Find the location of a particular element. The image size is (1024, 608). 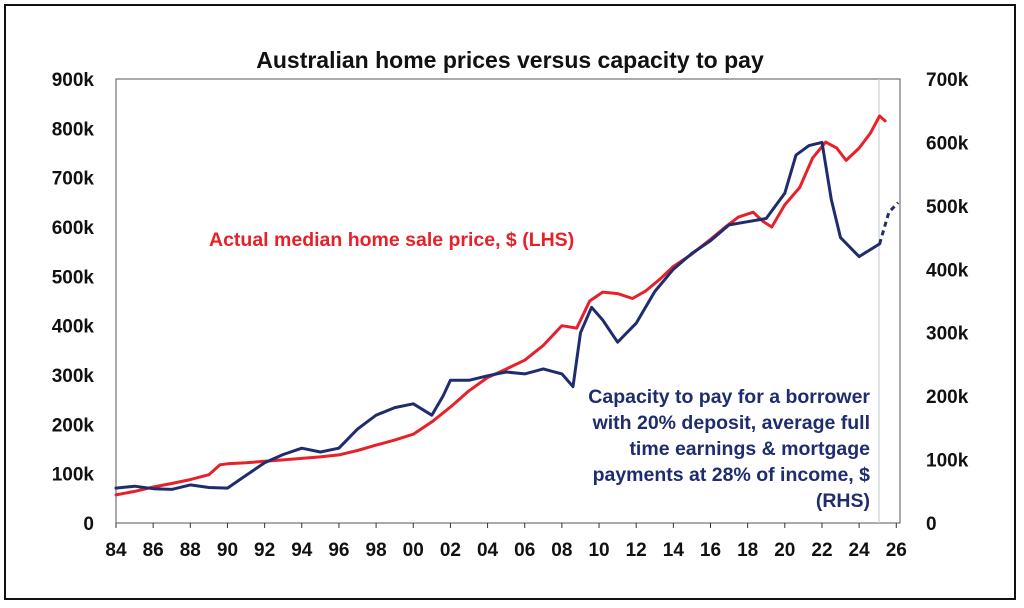

x-tick-label: 02 is located at coordinates (450, 550).